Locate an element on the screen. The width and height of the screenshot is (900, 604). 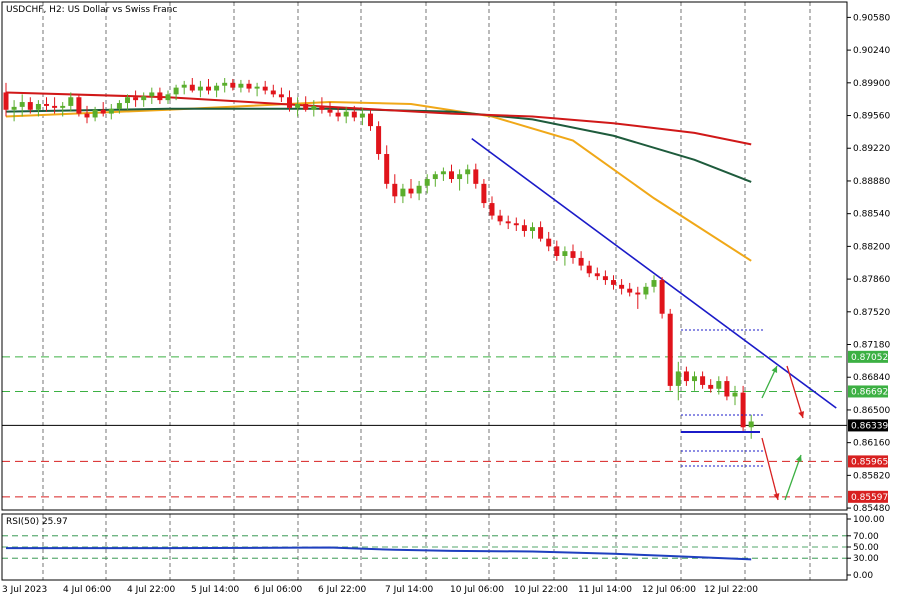
rsi-indicator is located at coordinates (424, 548).